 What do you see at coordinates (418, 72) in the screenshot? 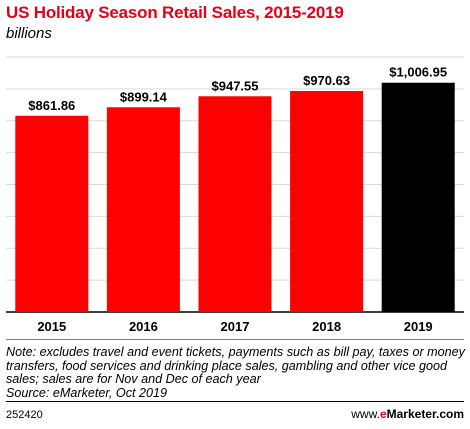
I see `data-label-2019: $1,006.95` at bounding box center [418, 72].